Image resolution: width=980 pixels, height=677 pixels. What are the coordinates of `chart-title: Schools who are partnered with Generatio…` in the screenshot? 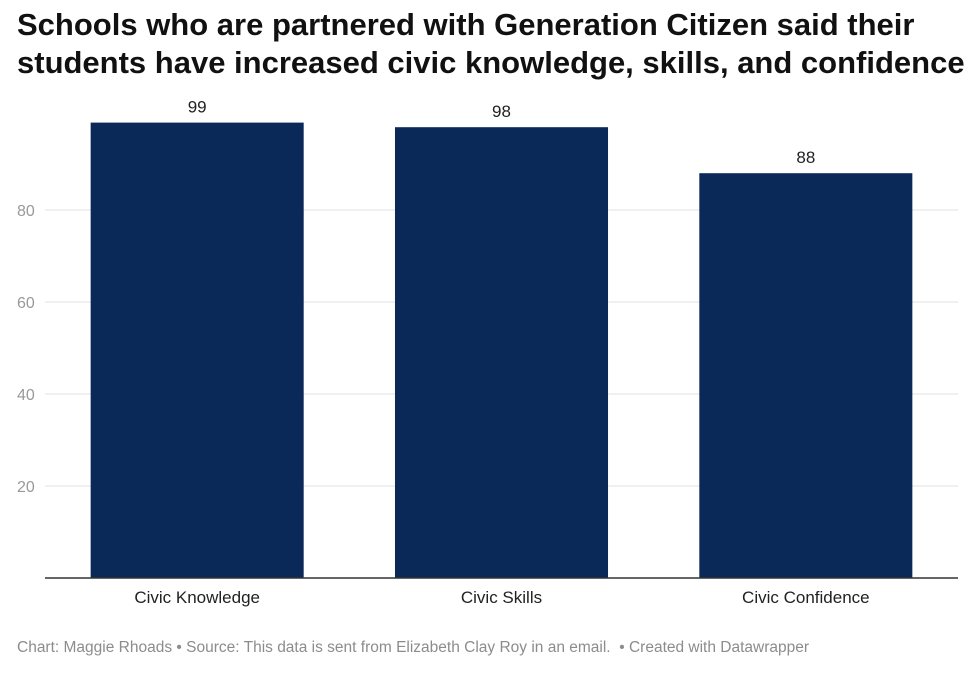 It's located at (491, 43).